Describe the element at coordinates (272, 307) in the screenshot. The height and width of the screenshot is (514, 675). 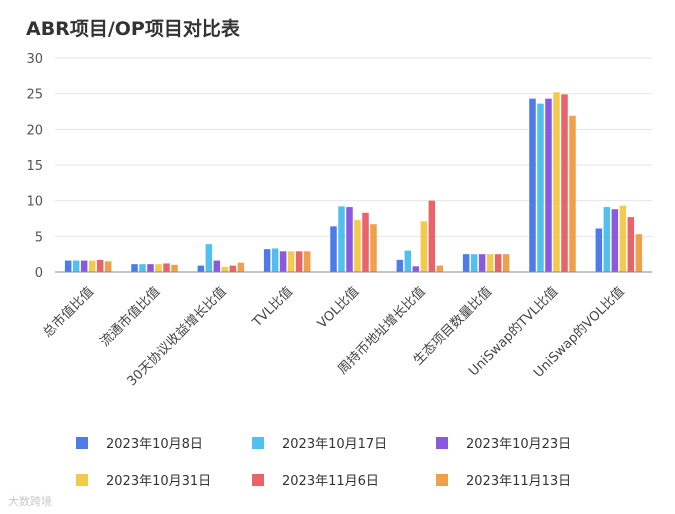
I see `x-category-label: TVL比值` at that location.